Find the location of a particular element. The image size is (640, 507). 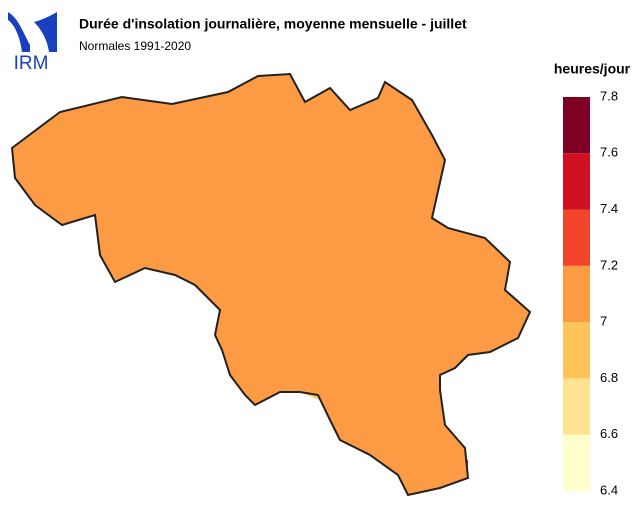

legend-tick-label: 7 is located at coordinates (603, 321).